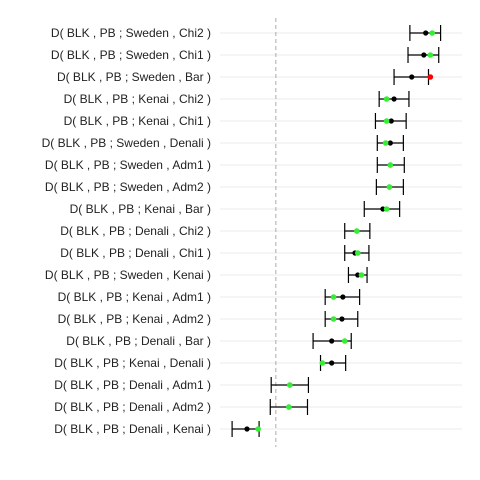 This screenshot has width=480, height=480. What do you see at coordinates (138, 341) in the screenshot?
I see `row-label: D( BLK , PB ; Denali , Bar )` at bounding box center [138, 341].